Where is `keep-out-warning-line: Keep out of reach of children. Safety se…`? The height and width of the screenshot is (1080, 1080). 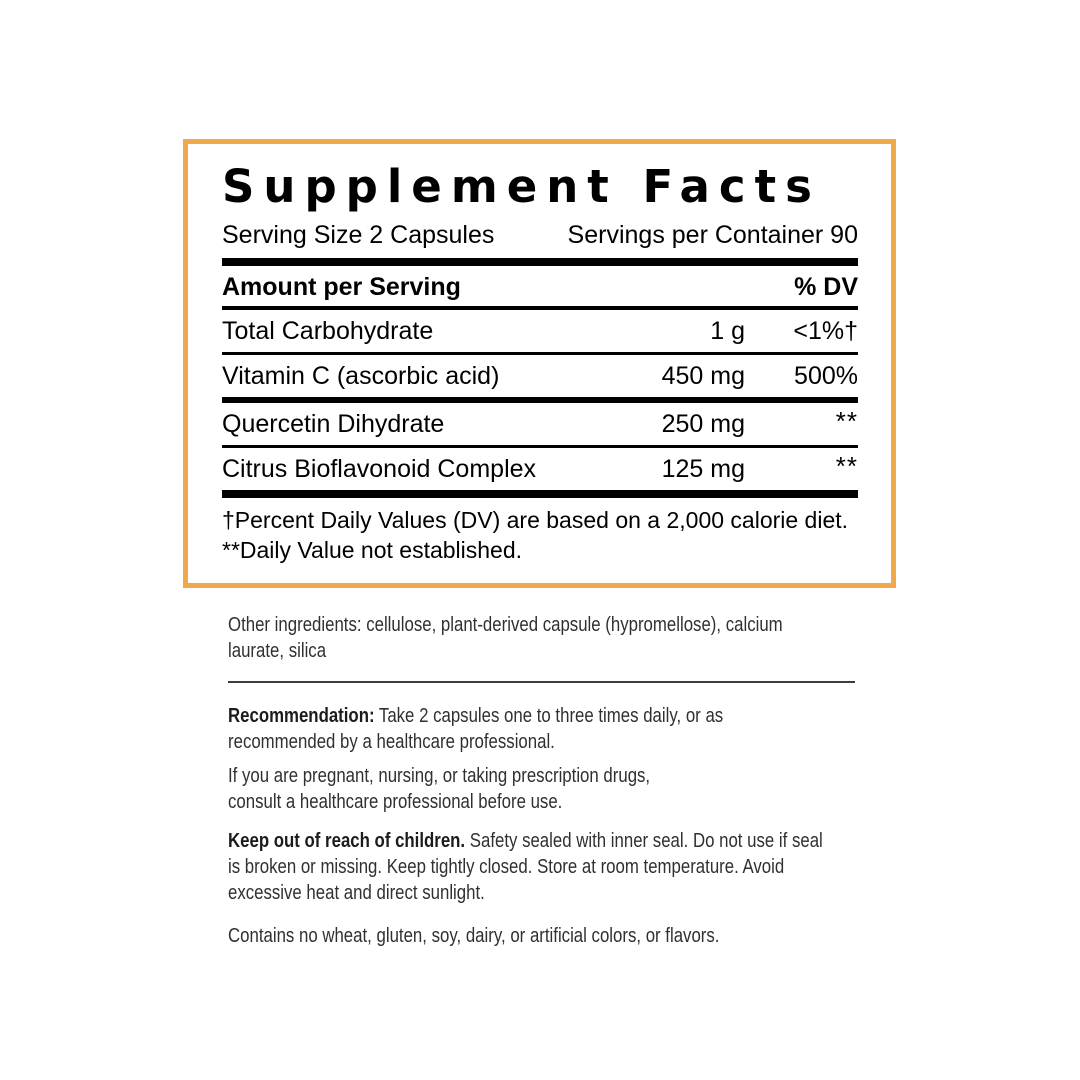 keep-out-warning-line: Keep out of reach of children. Safety se… is located at coordinates (525, 841).